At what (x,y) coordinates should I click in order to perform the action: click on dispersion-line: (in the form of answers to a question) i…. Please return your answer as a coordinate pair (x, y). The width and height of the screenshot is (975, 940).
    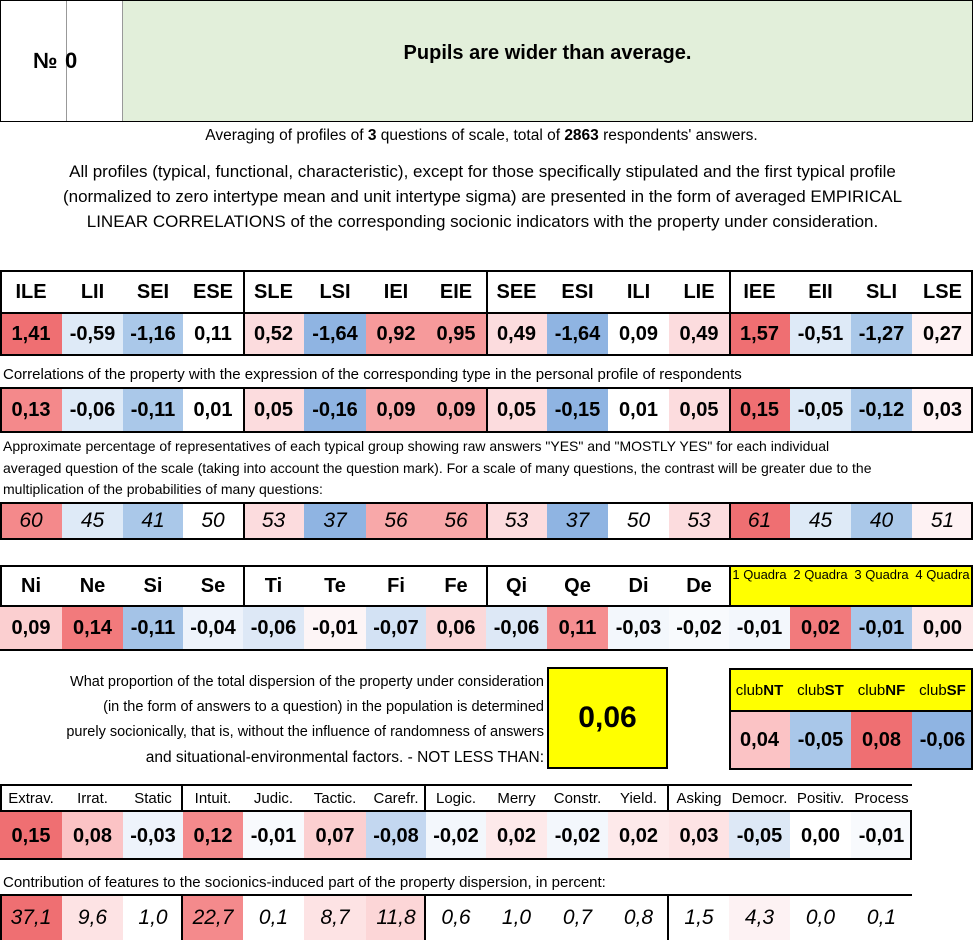
    Looking at the image, I should click on (323, 707).